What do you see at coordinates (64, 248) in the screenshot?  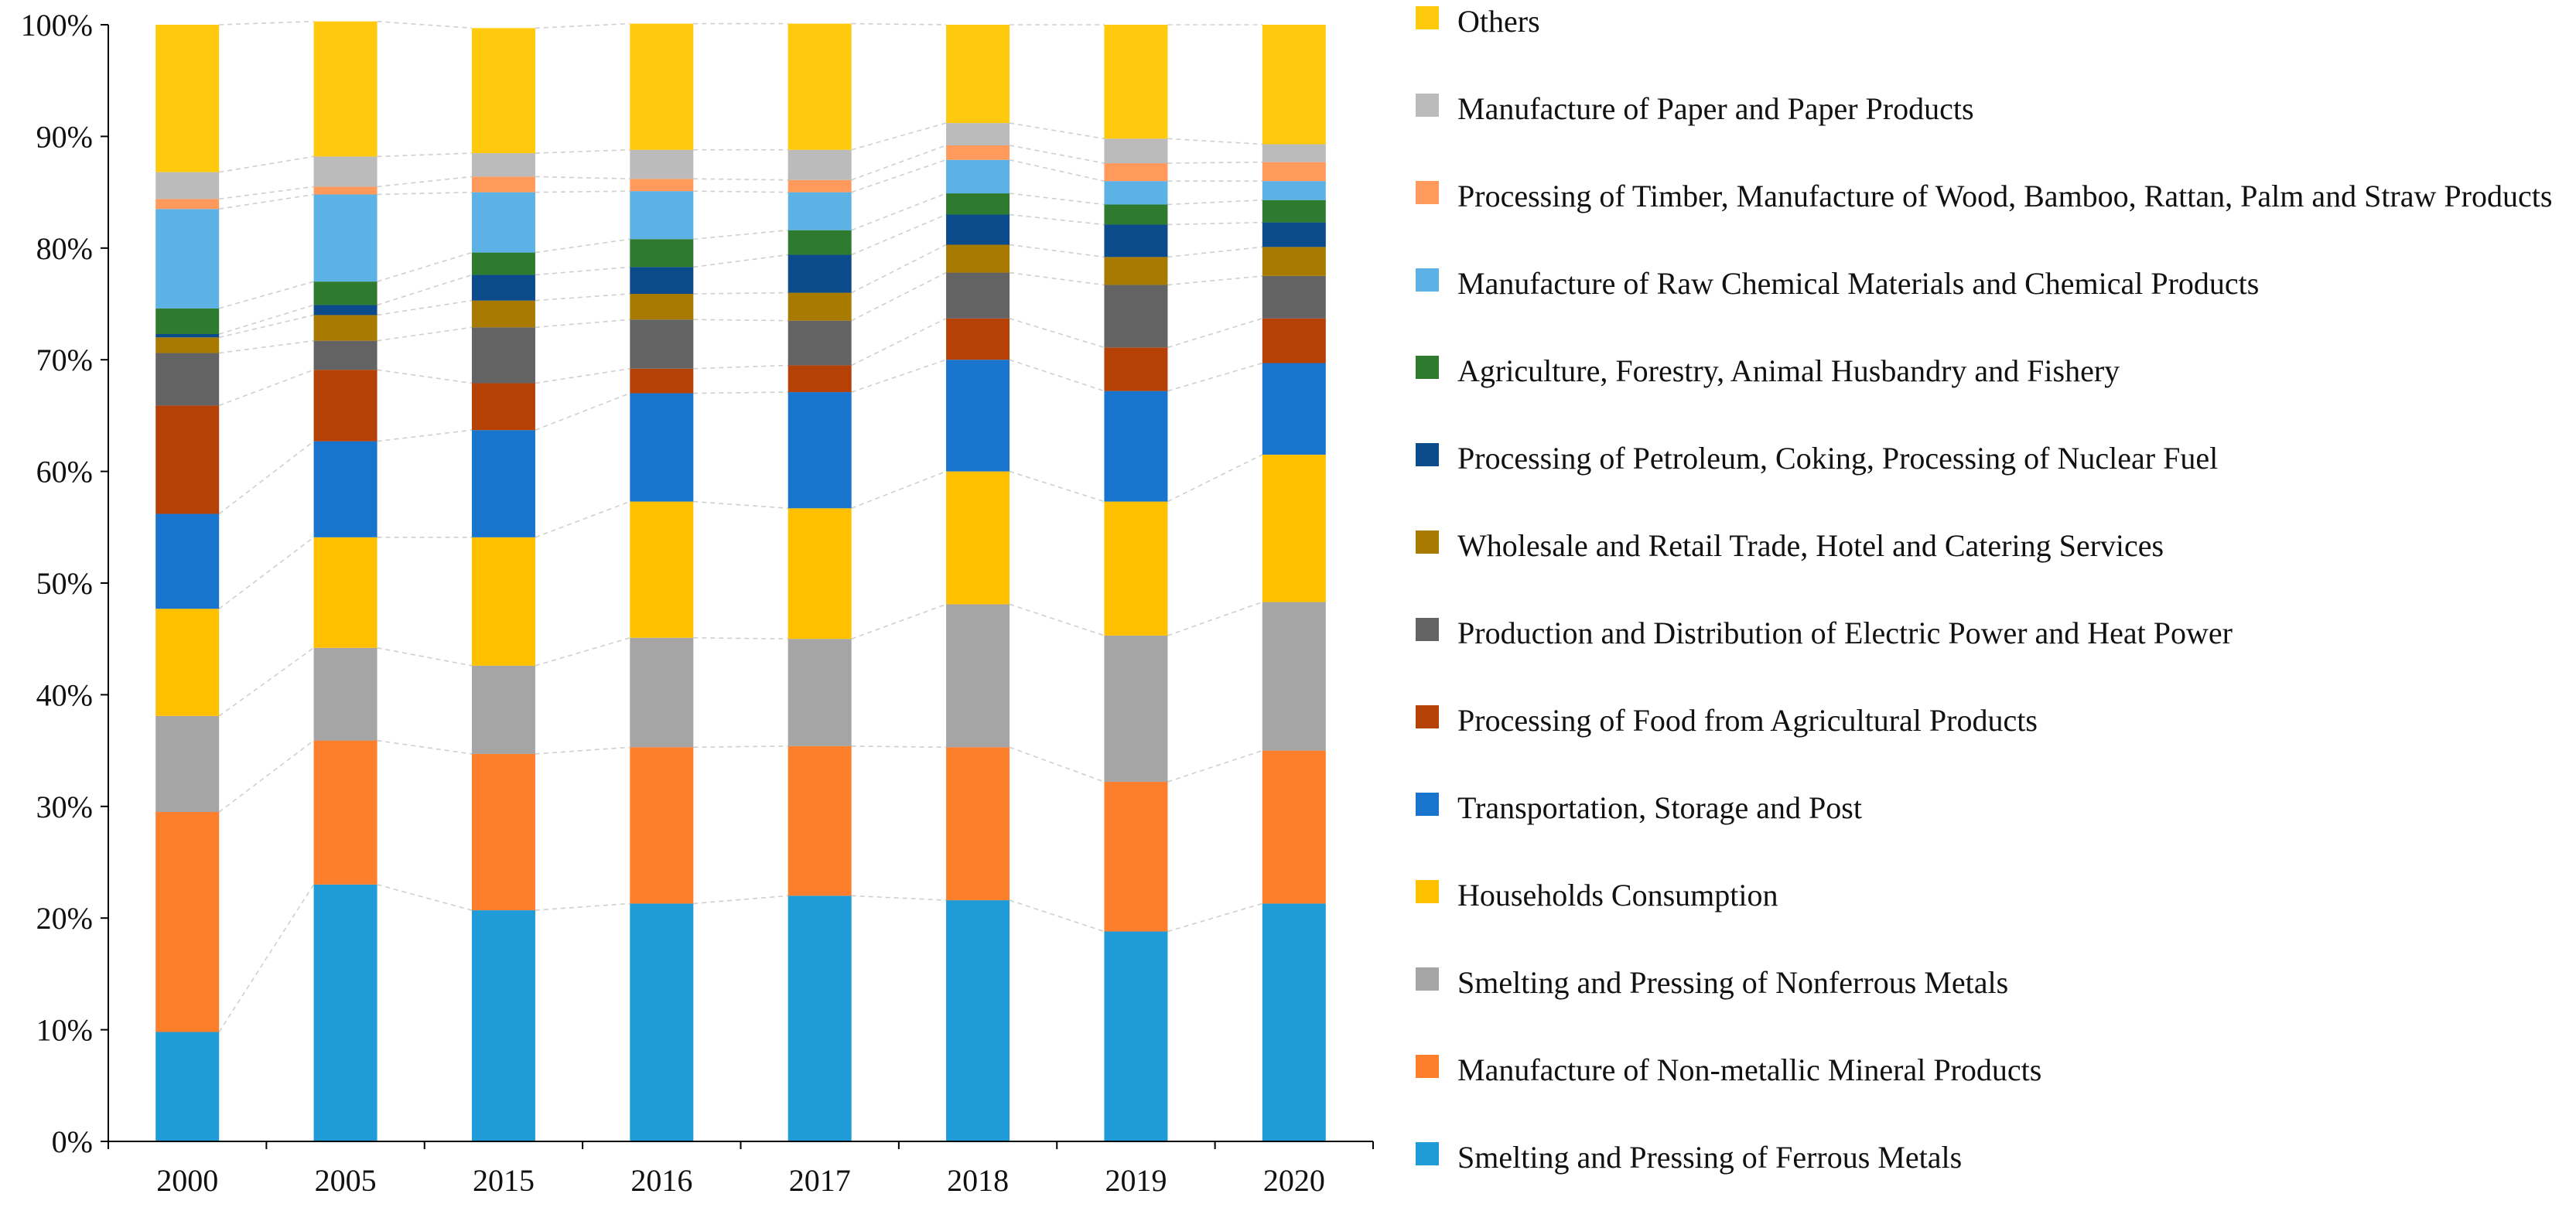 I see `y-tick-label: 80%` at bounding box center [64, 248].